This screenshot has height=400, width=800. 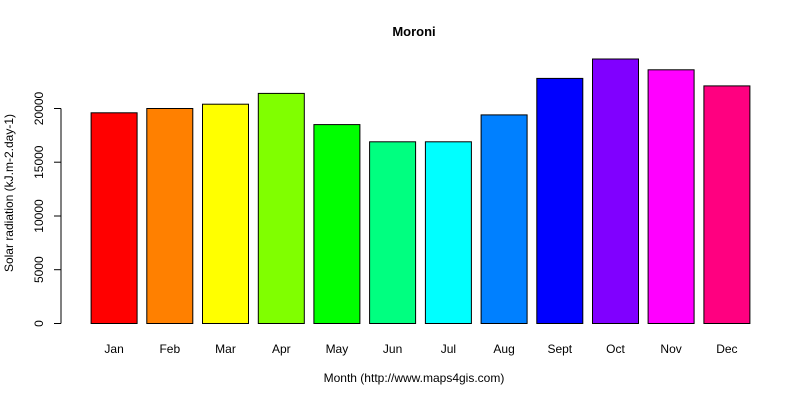 What do you see at coordinates (504, 219) in the screenshot?
I see `bar-aug` at bounding box center [504, 219].